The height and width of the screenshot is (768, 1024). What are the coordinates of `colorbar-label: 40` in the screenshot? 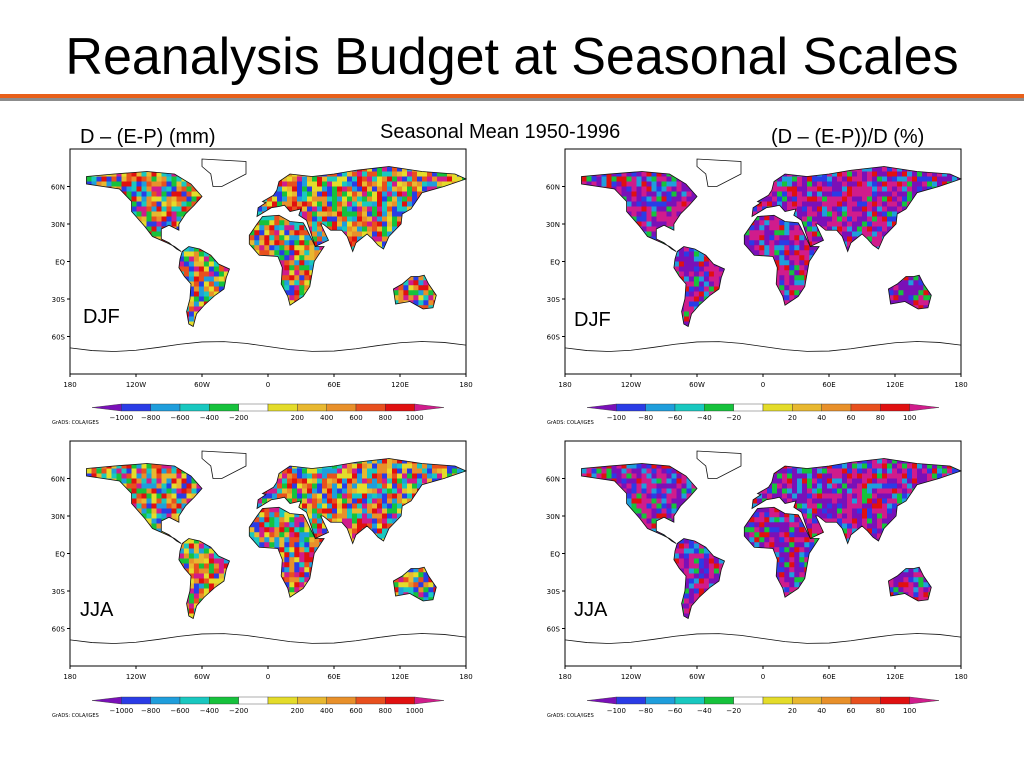 It's located at (821, 711).